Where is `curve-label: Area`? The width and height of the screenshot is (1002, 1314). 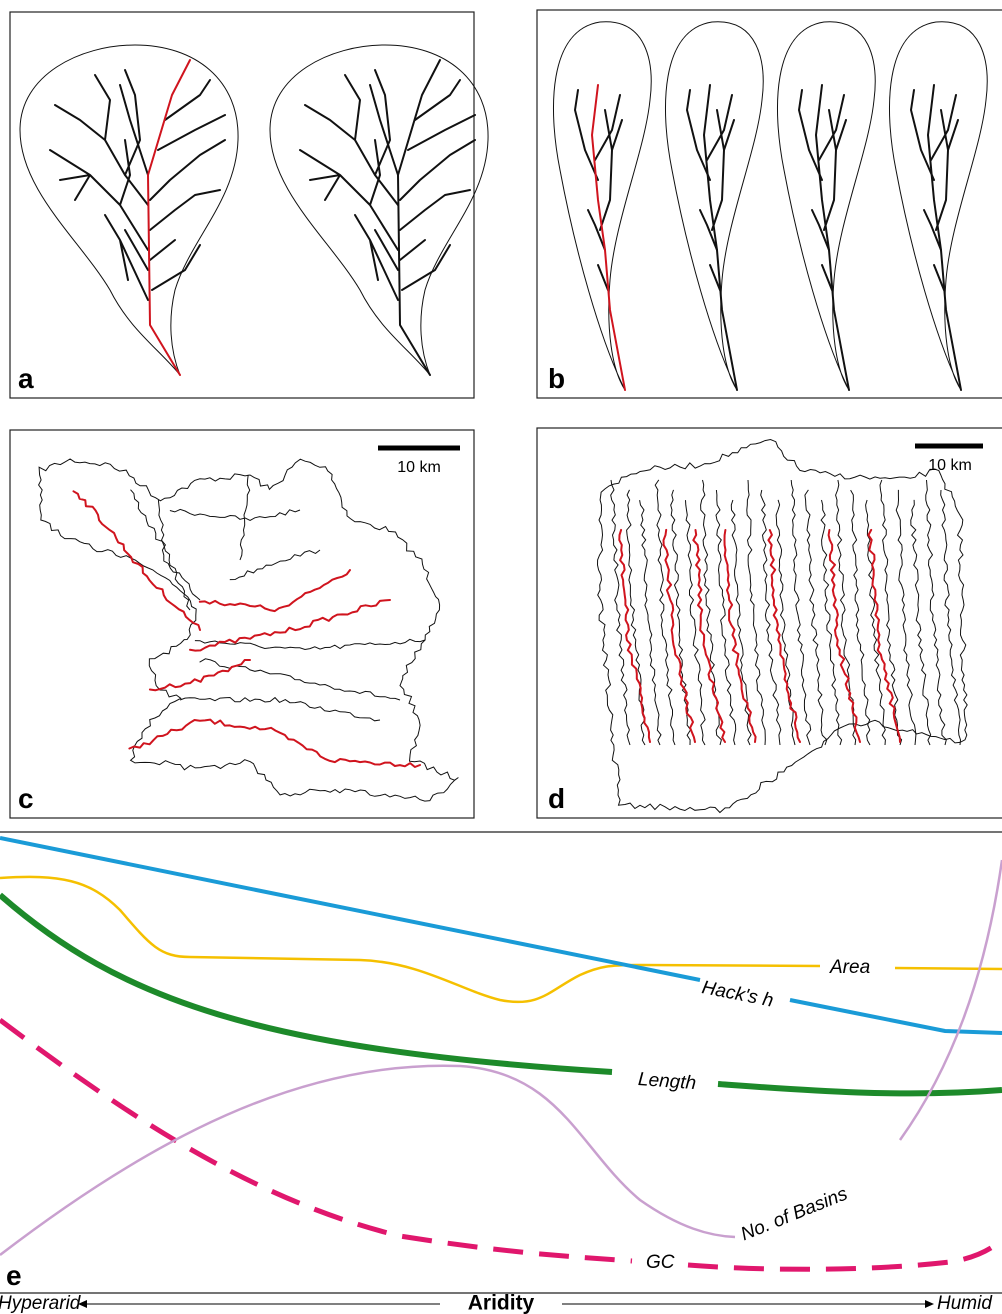 curve-label: Area is located at coordinates (849, 967).